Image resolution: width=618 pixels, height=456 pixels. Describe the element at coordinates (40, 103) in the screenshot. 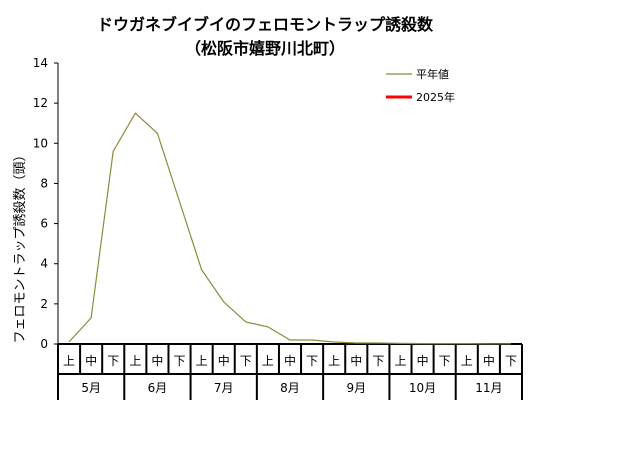

I see `y-tick-label: 12` at that location.